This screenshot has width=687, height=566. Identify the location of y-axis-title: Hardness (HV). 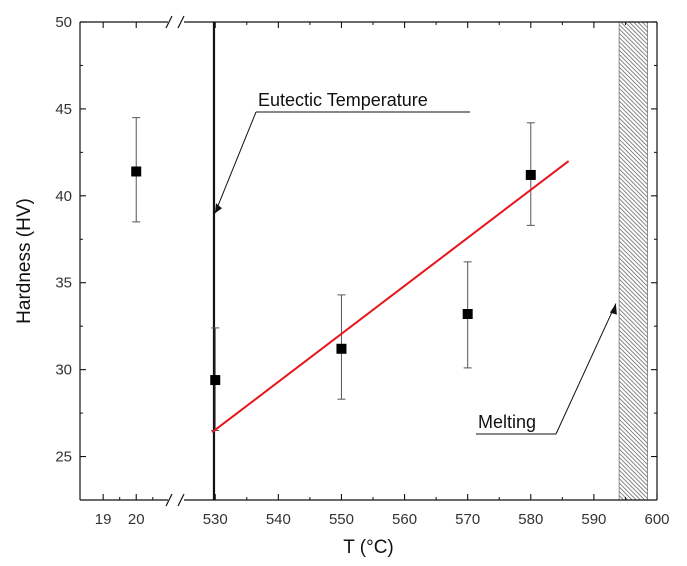
(24, 261).